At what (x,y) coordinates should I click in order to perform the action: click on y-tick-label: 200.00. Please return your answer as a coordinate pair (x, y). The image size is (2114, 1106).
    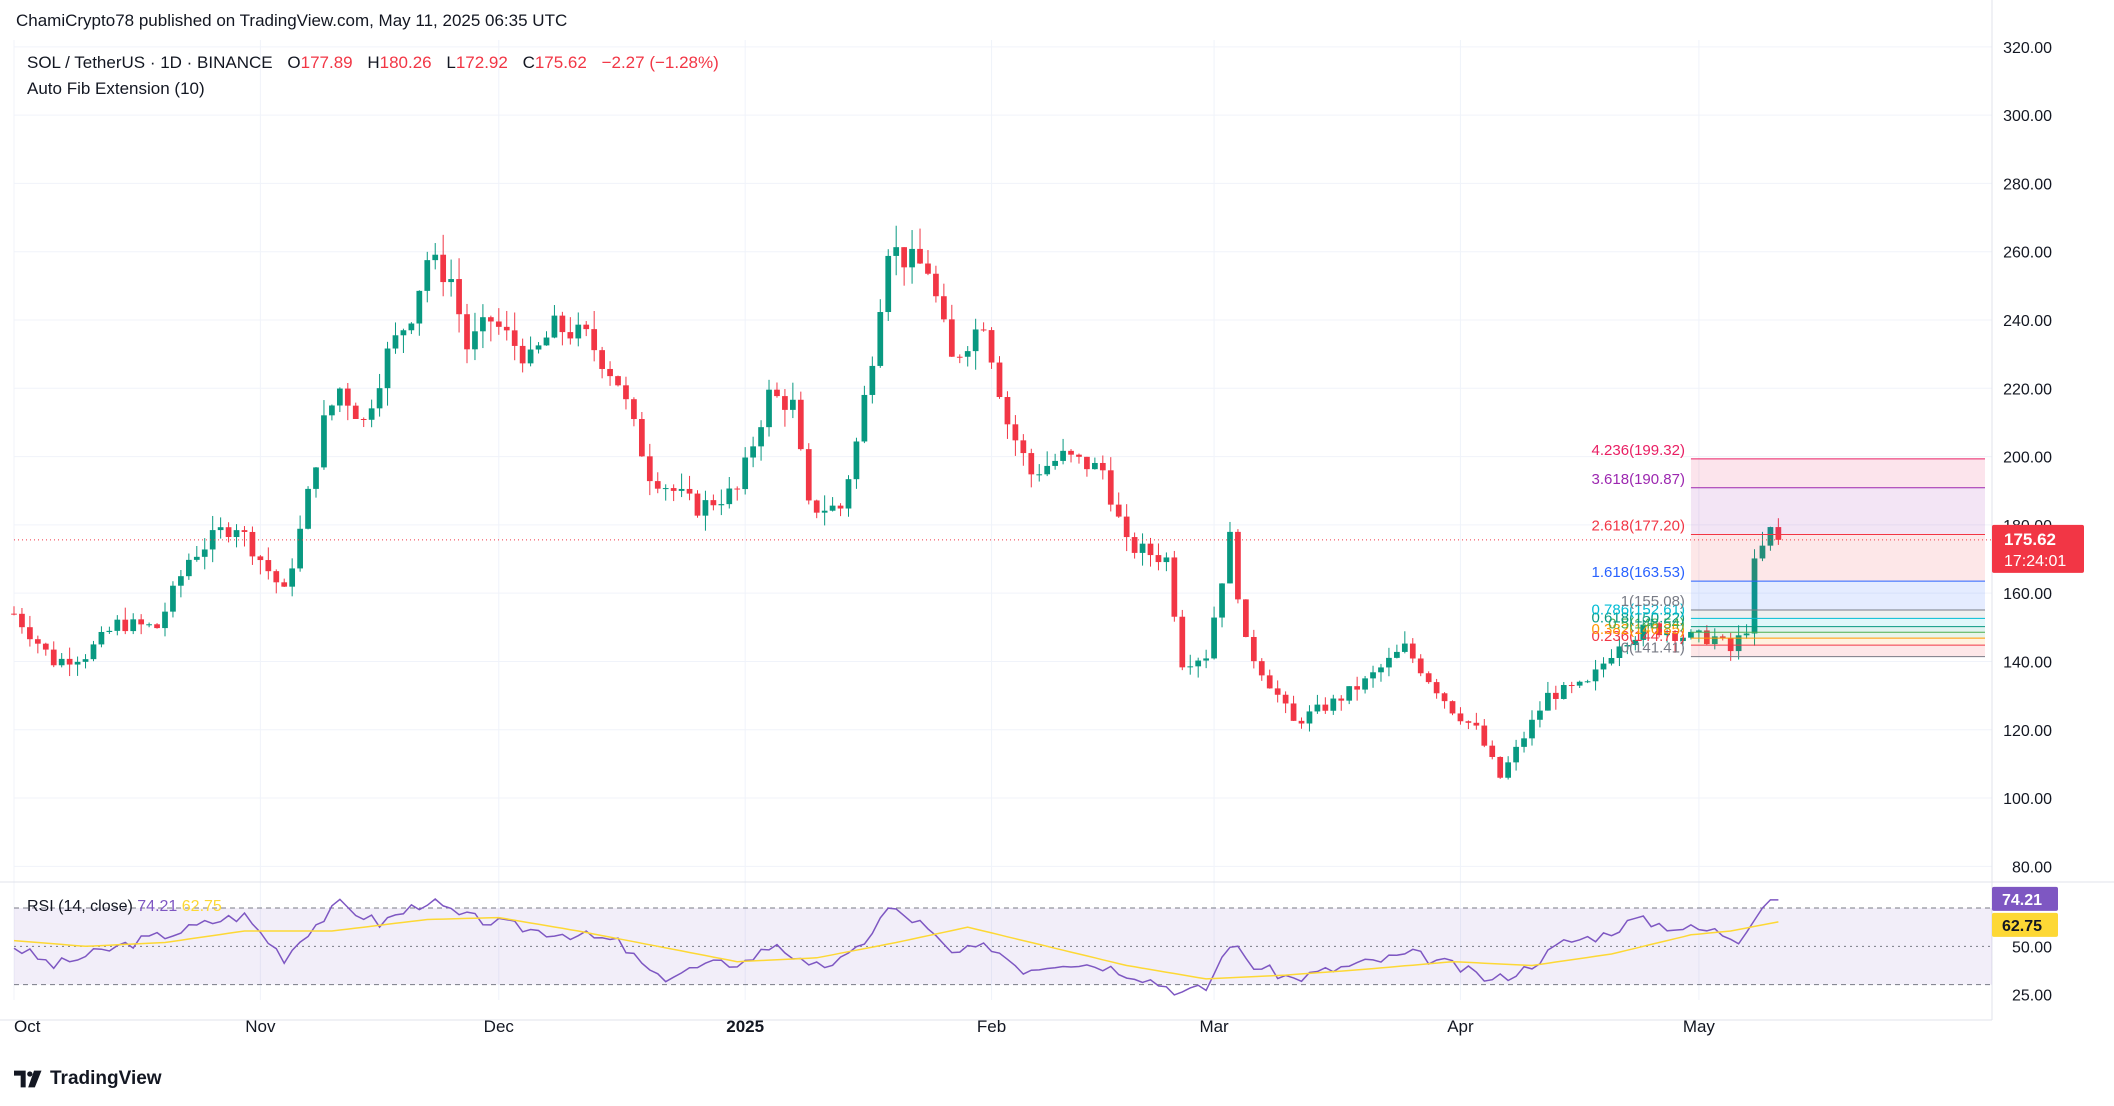
    Looking at the image, I should click on (2027, 458).